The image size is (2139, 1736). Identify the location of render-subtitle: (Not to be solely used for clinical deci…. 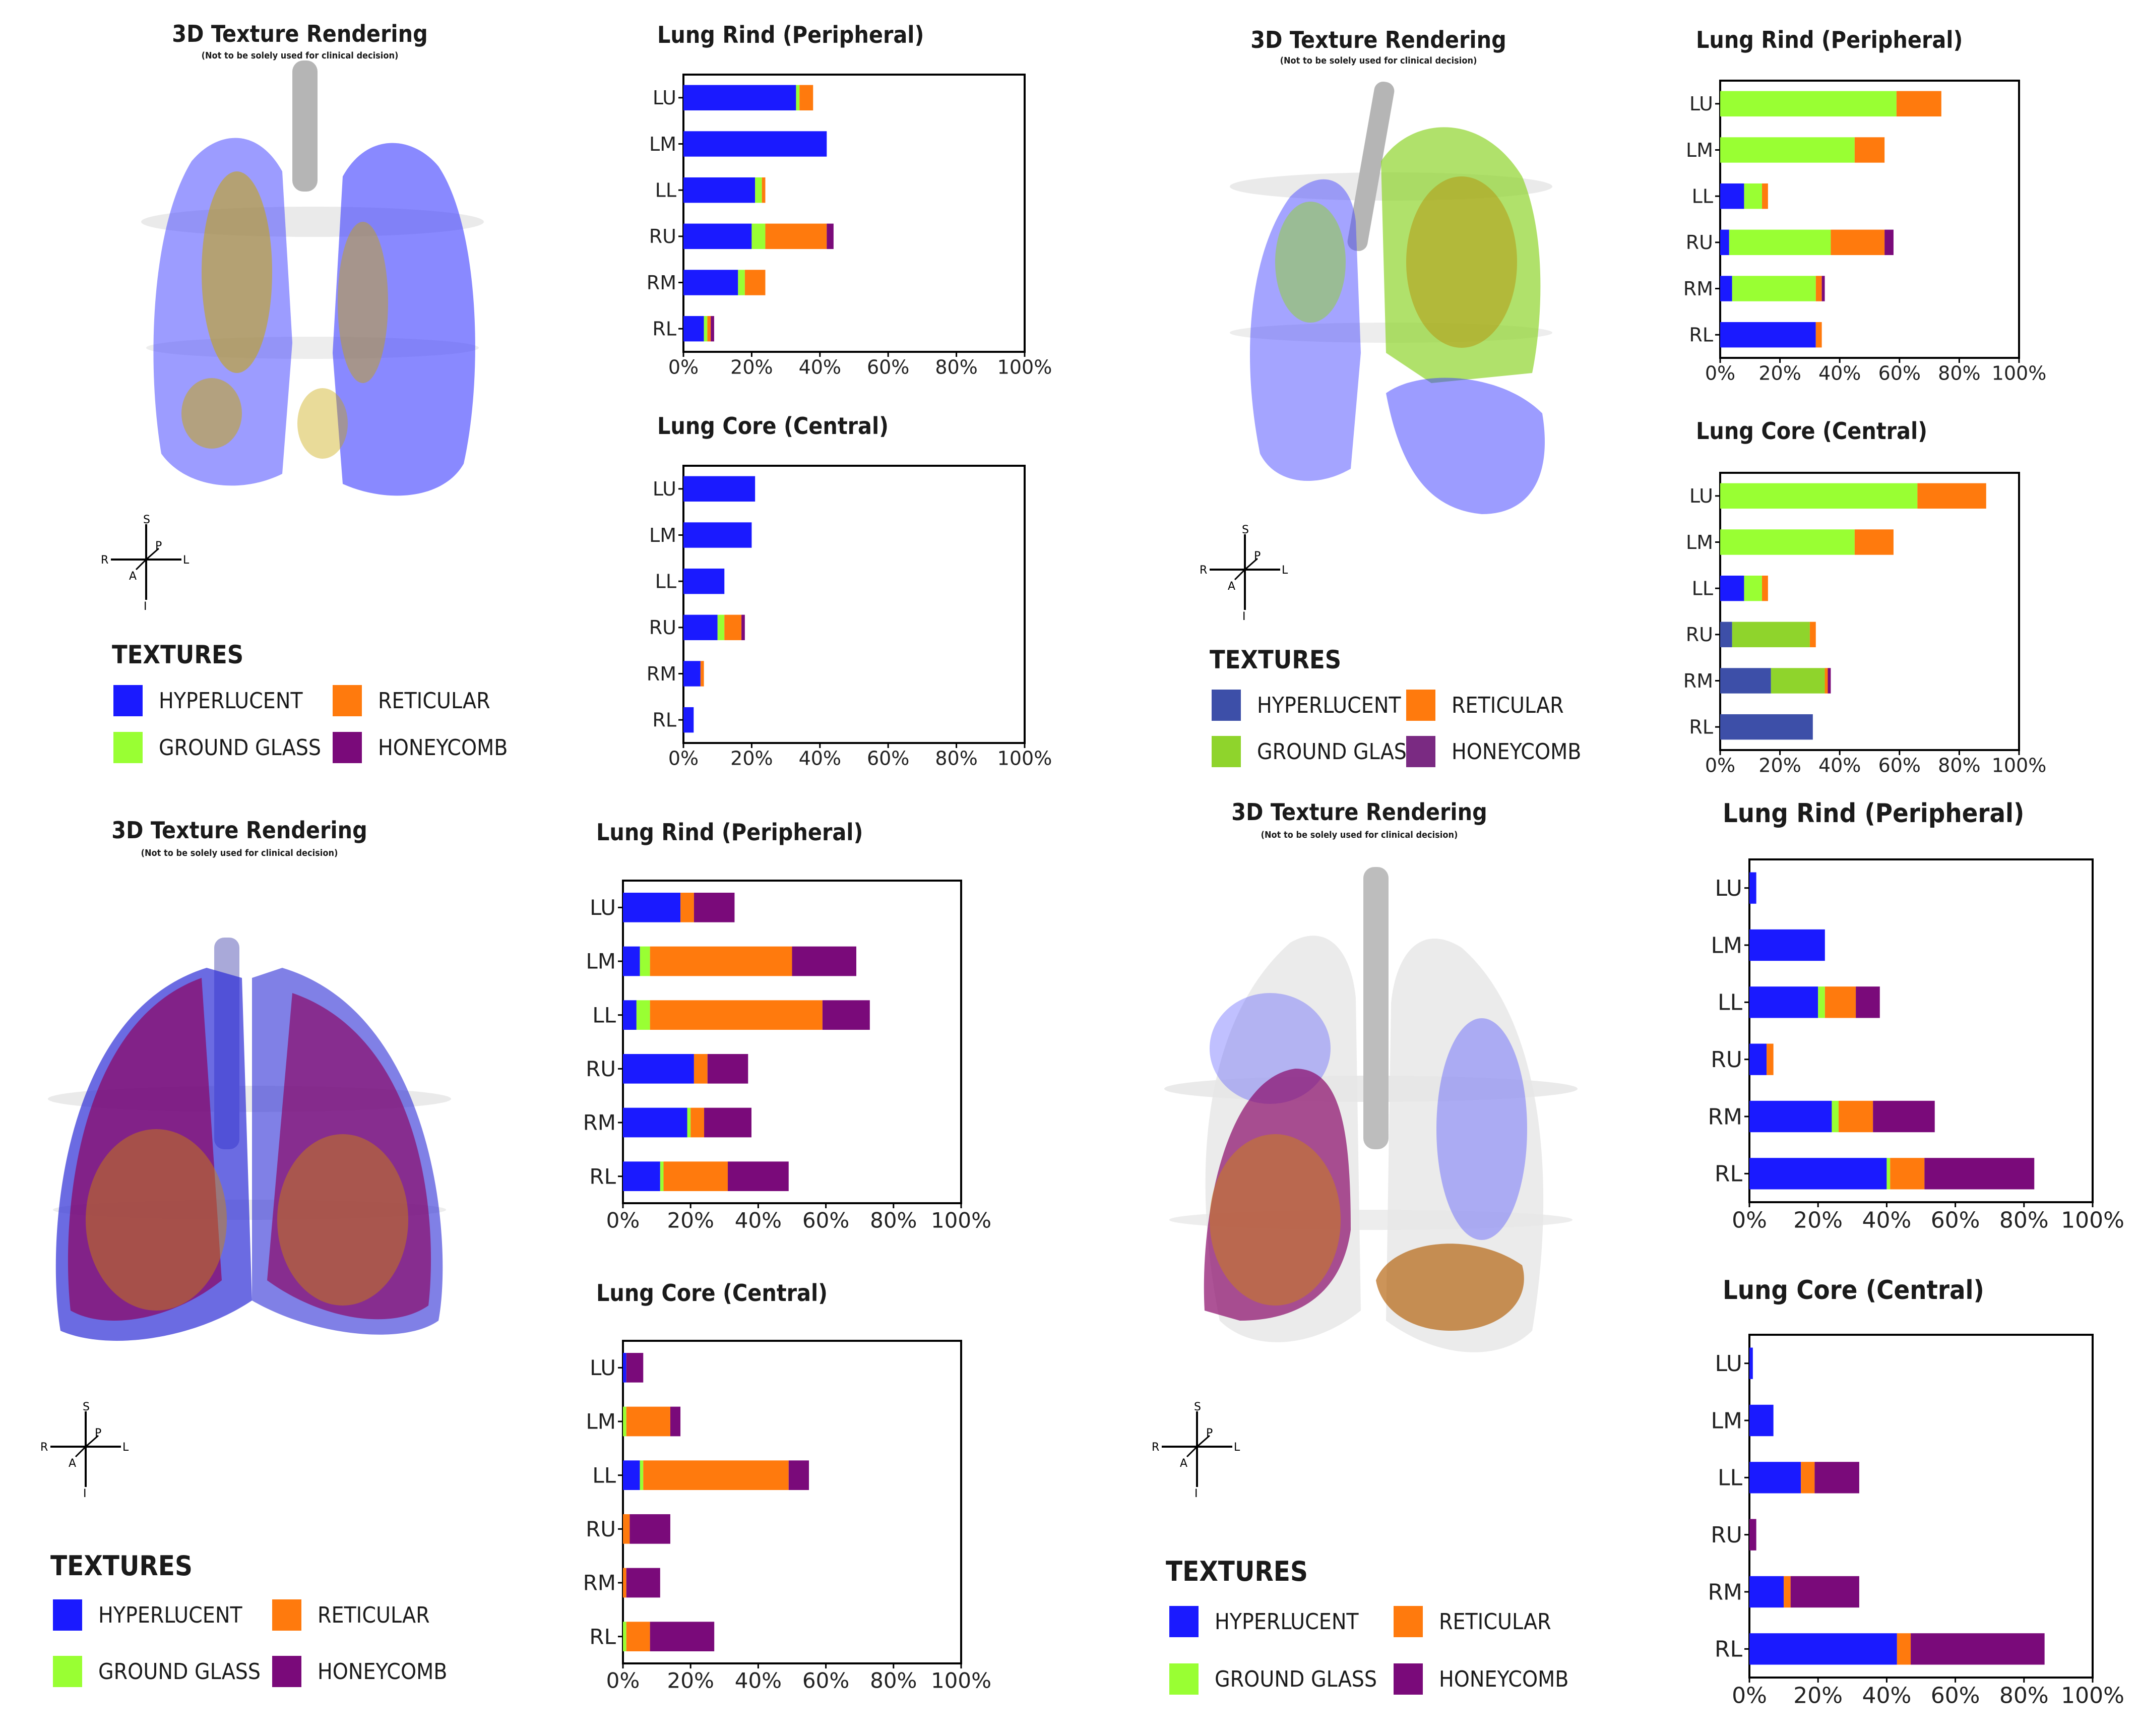
(239, 853).